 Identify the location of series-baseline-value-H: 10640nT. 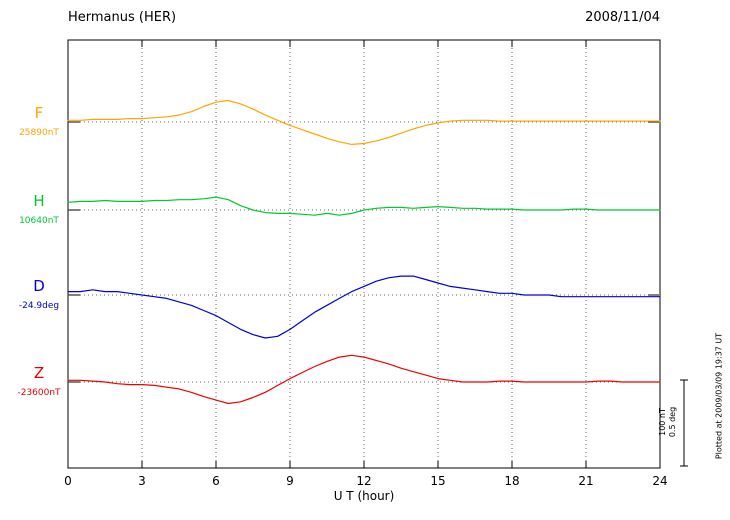
(39, 221).